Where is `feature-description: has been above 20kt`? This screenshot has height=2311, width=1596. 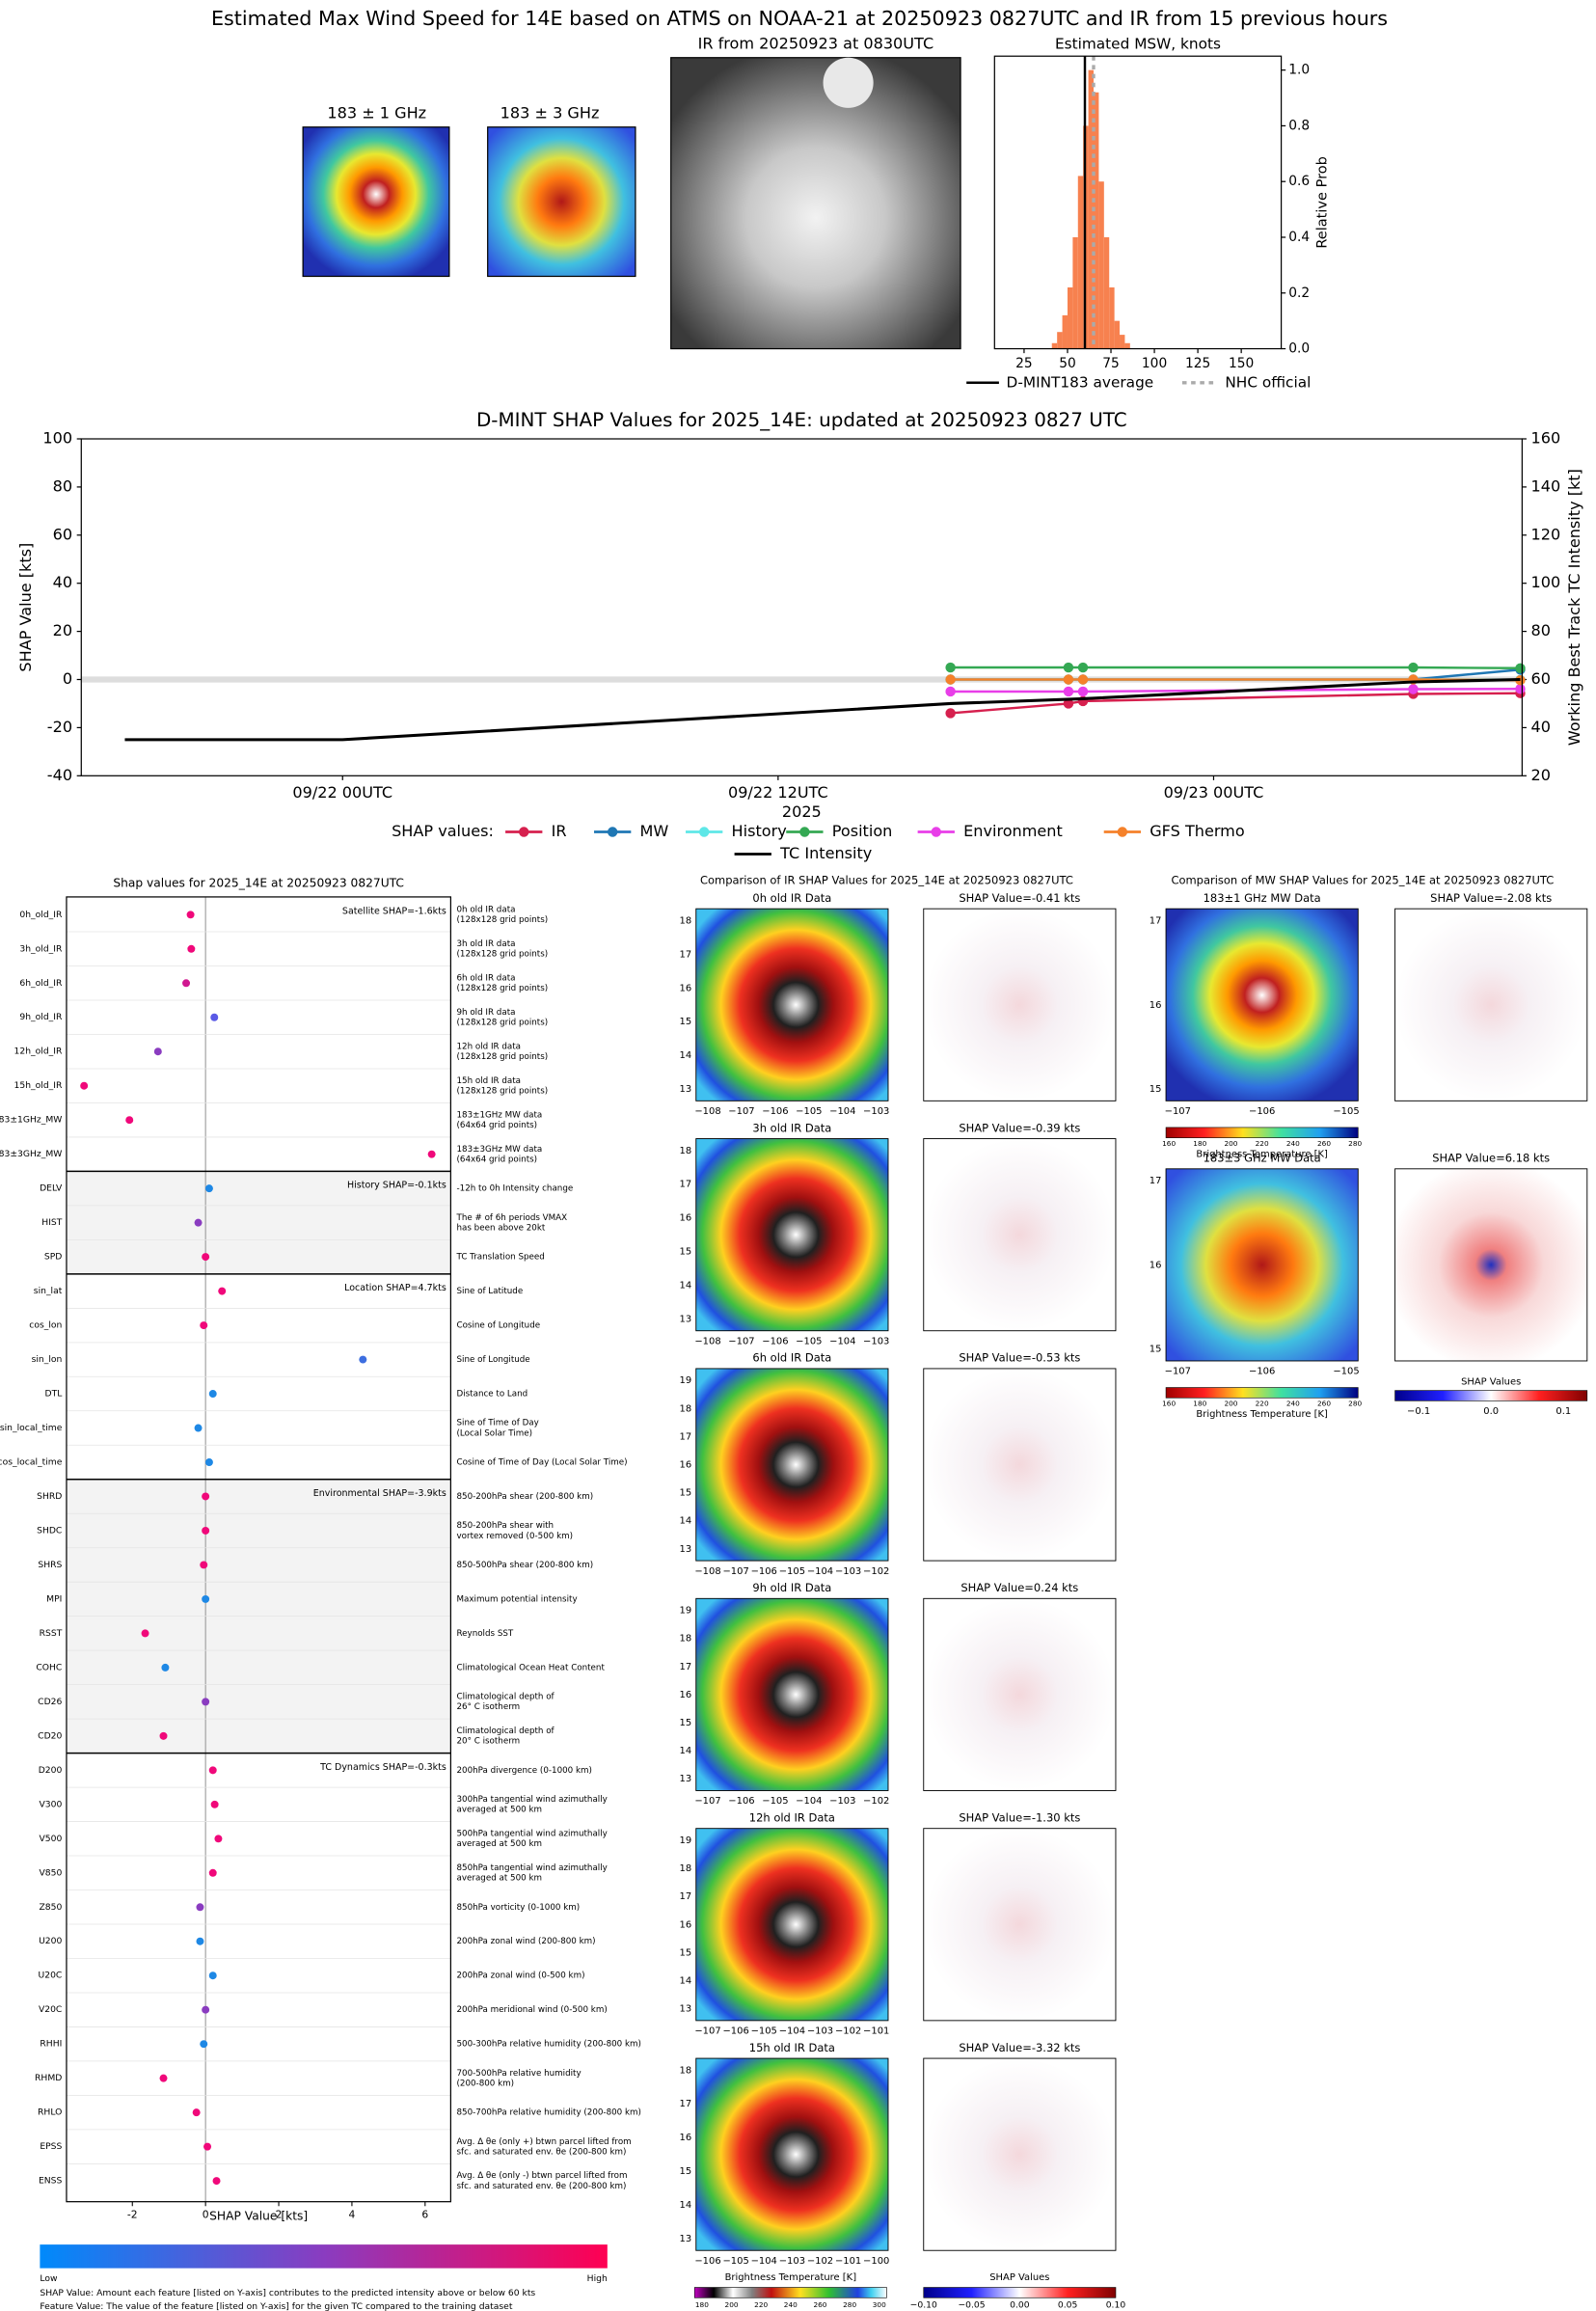 feature-description: has been above 20kt is located at coordinates (501, 1229).